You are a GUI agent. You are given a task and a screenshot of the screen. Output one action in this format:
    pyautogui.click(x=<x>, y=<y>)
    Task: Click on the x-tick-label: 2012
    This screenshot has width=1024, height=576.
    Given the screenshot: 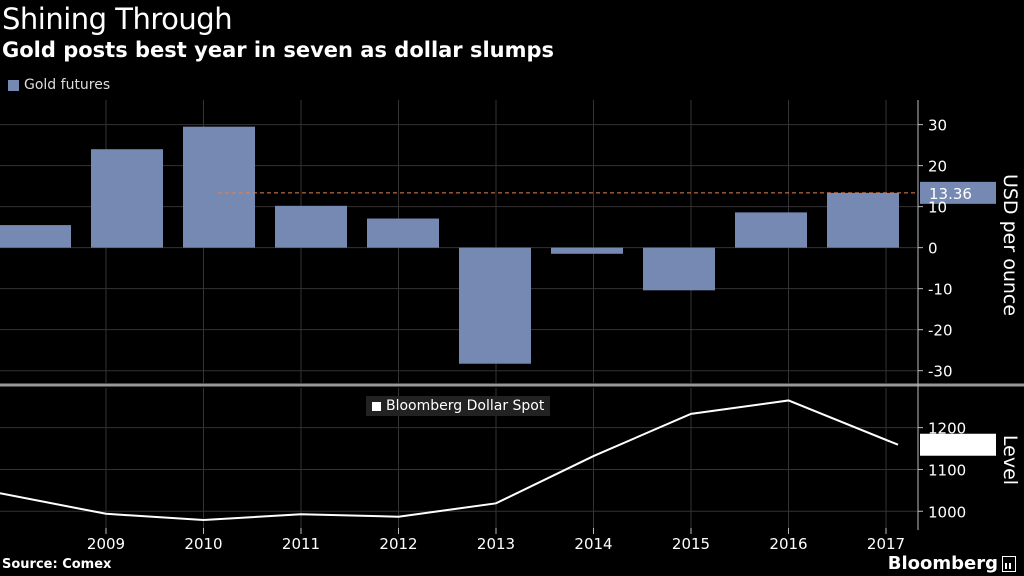 What is the action you would take?
    pyautogui.click(x=398, y=544)
    